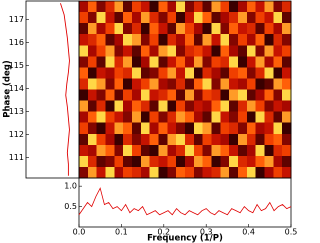 The width and height of the screenshot is (320, 243). I want to click on x-tick-label: 0.3, so click(206, 232).